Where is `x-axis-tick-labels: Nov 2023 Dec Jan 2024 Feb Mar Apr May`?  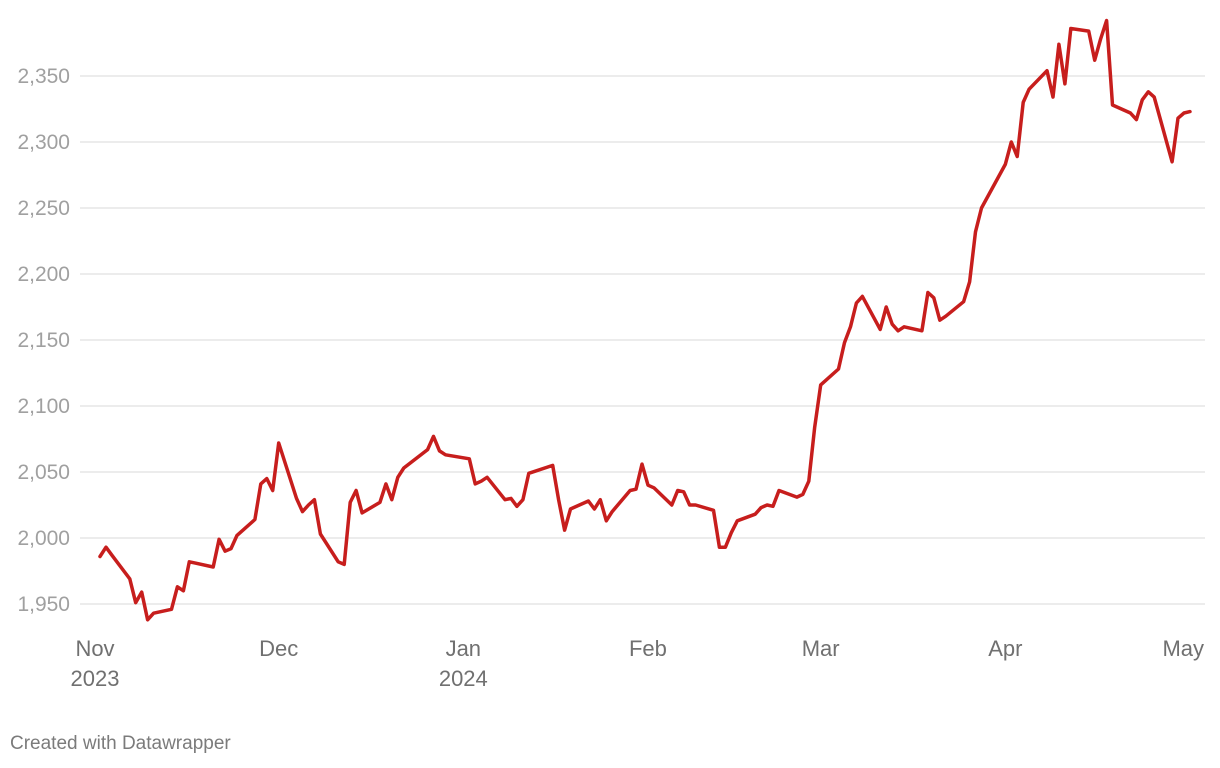
x-axis-tick-labels: Nov 2023 Dec Jan 2024 Feb Mar Apr May is located at coordinates (637, 663).